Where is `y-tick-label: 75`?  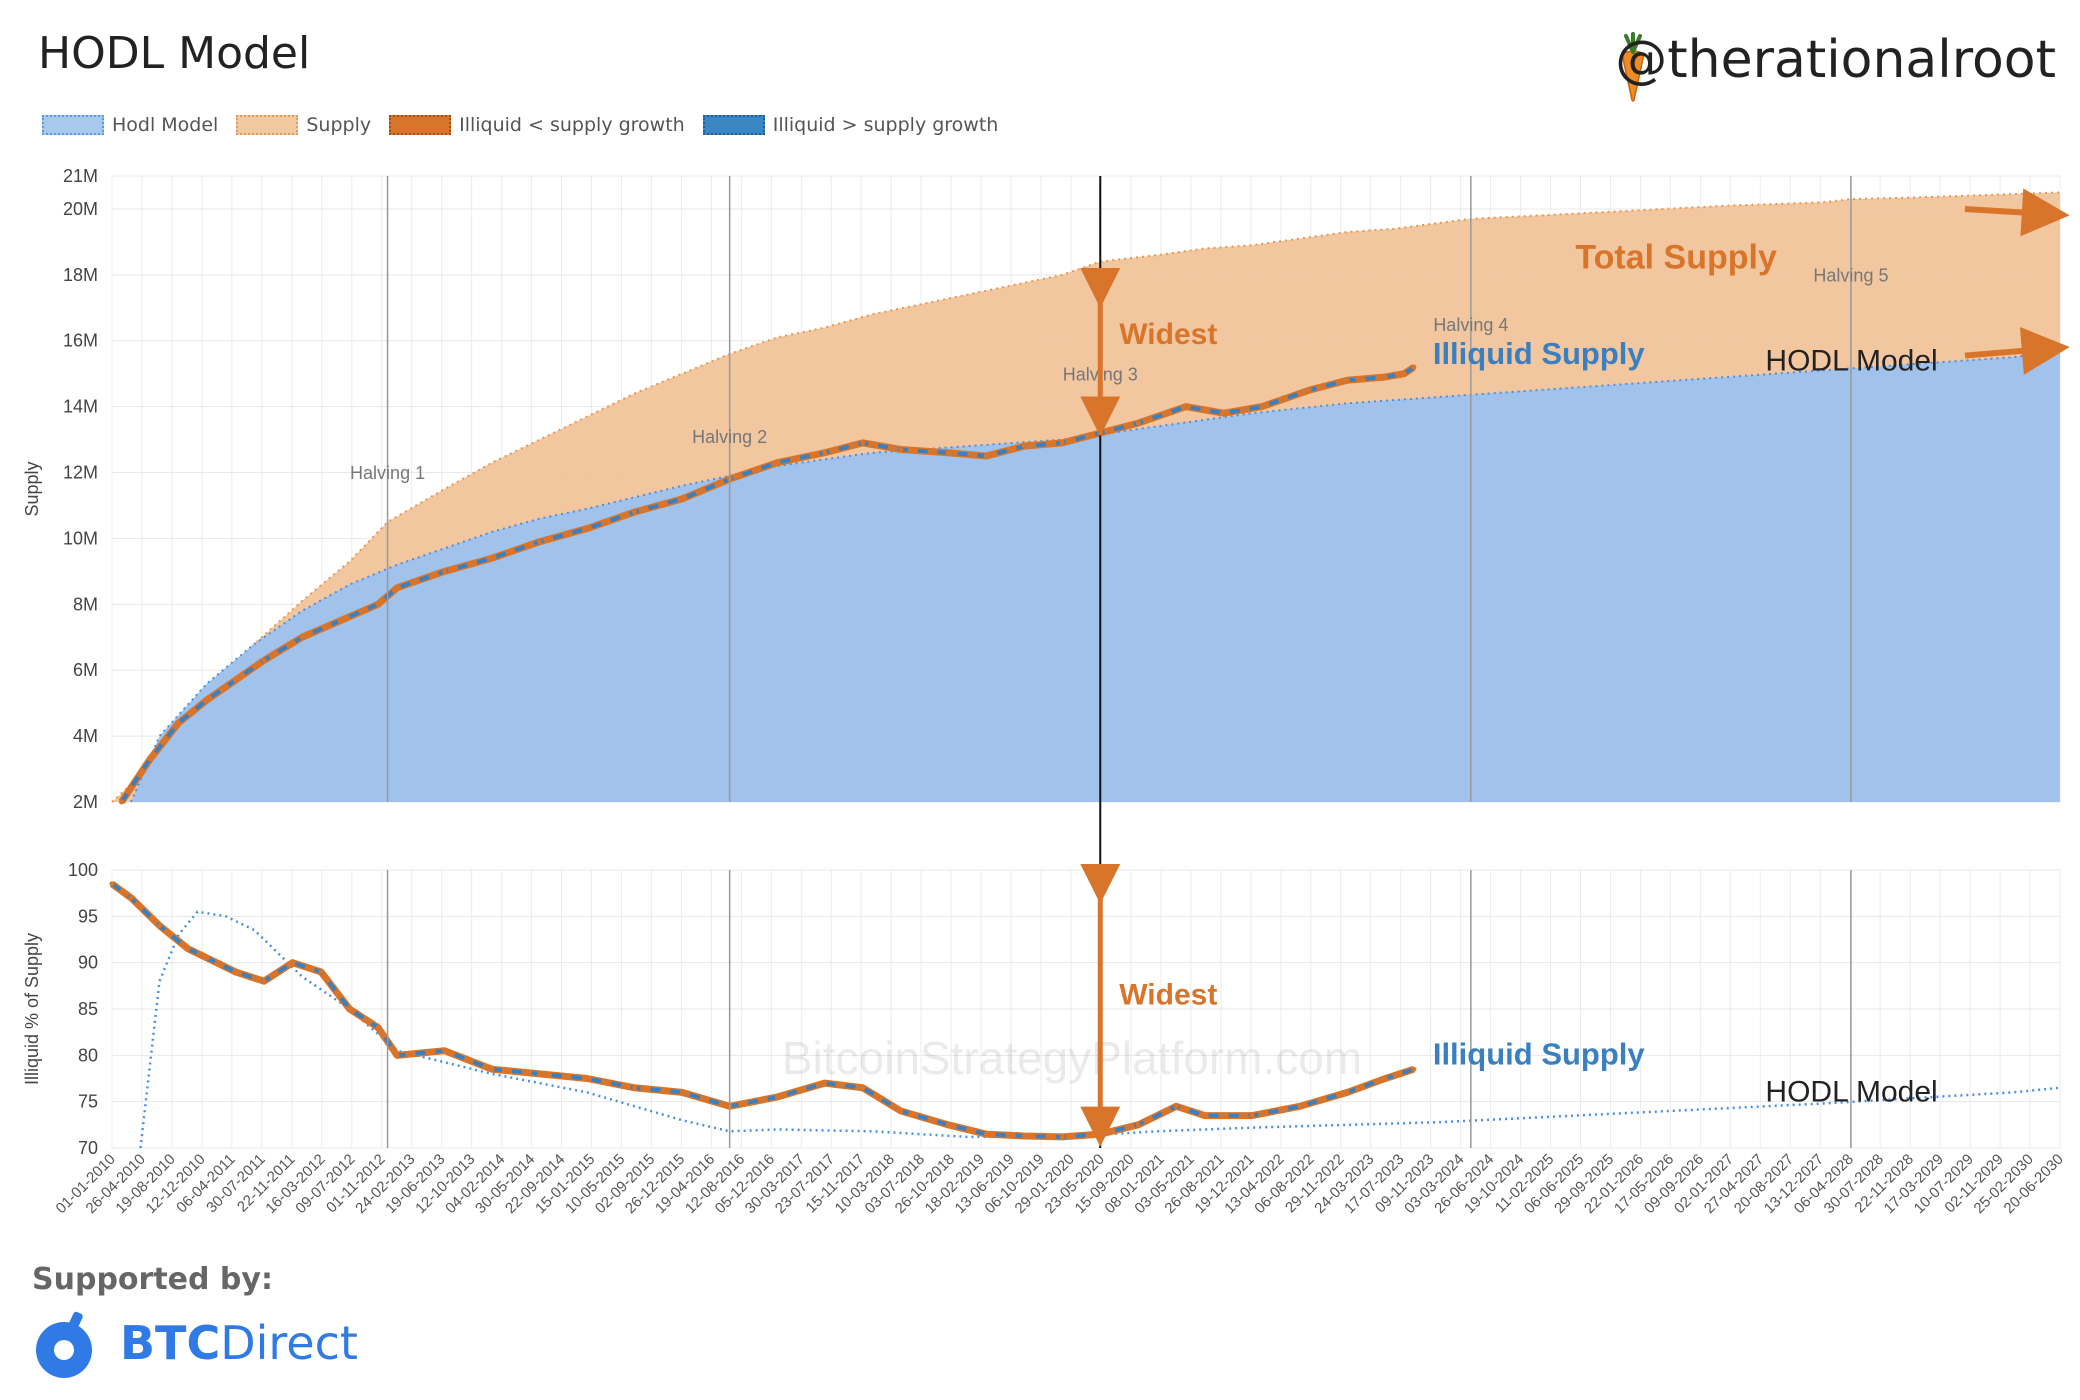
y-tick-label: 75 is located at coordinates (88, 1102).